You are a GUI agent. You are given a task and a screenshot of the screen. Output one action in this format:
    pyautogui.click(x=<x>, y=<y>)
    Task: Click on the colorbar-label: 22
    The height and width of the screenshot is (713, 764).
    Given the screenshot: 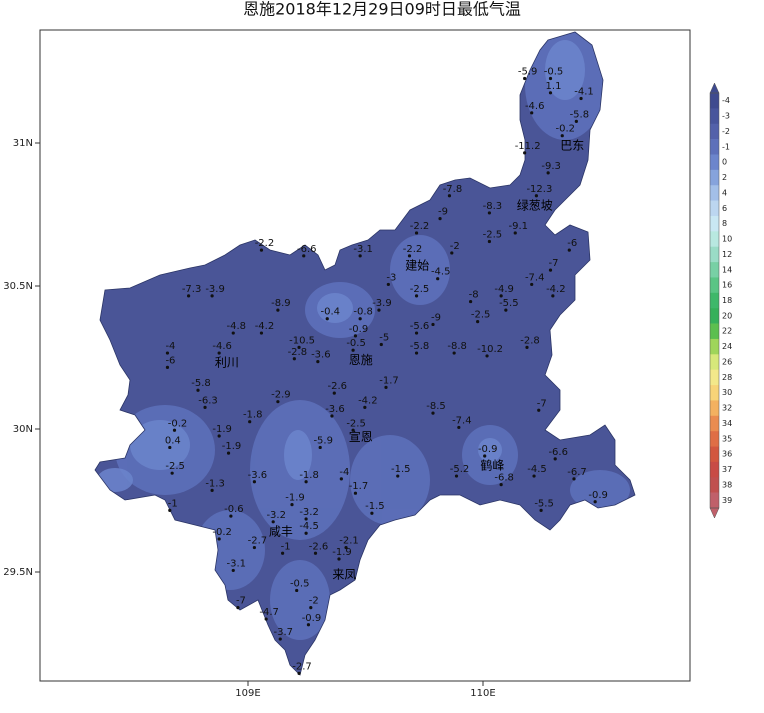 What is the action you would take?
    pyautogui.click(x=727, y=331)
    